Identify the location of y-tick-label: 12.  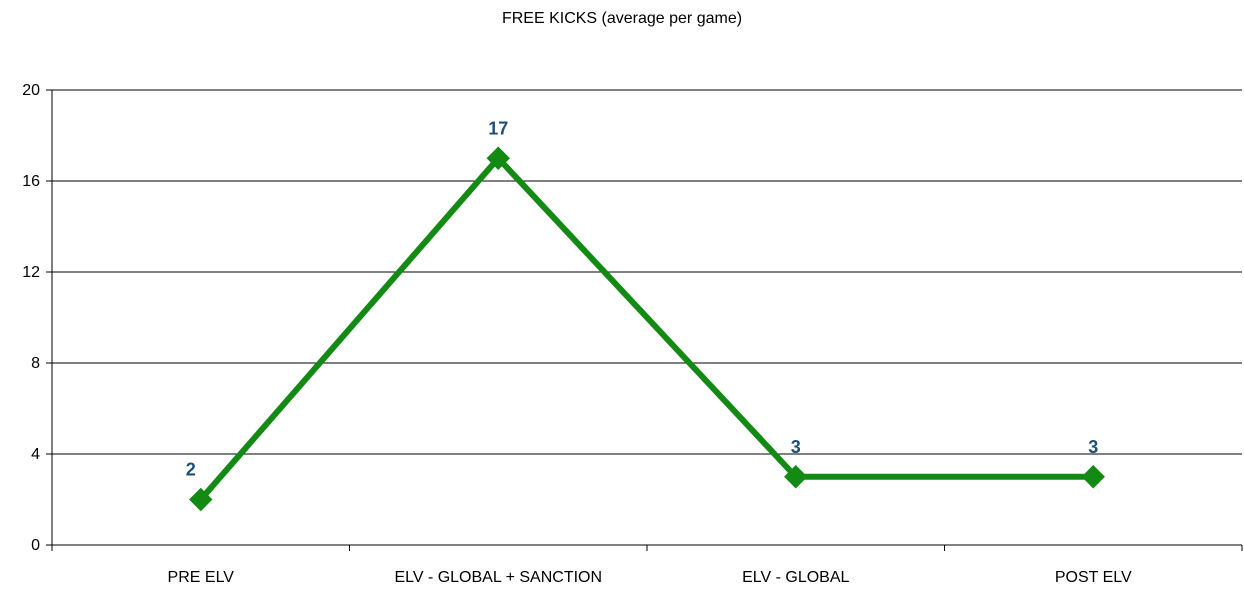
(31, 272).